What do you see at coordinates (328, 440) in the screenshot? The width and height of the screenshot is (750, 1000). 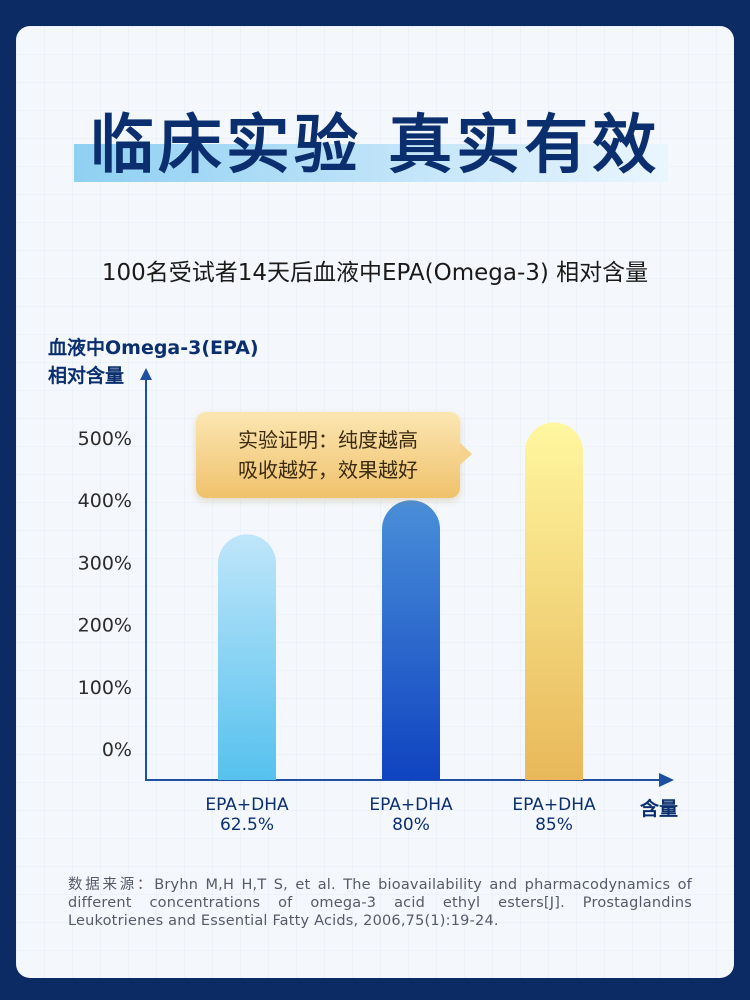 I see `callout-line-1: 实验证明：纯度越高` at bounding box center [328, 440].